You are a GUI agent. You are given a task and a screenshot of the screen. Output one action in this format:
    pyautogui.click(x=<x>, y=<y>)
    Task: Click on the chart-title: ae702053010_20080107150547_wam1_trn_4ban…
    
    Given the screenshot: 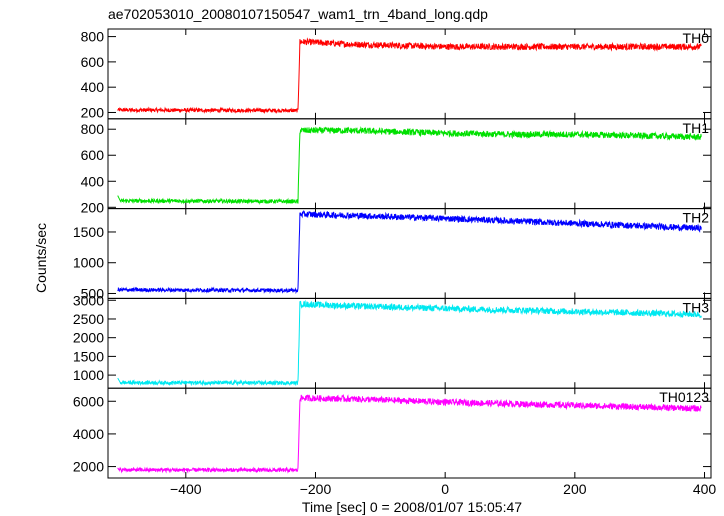 What is the action you would take?
    pyautogui.click(x=298, y=14)
    